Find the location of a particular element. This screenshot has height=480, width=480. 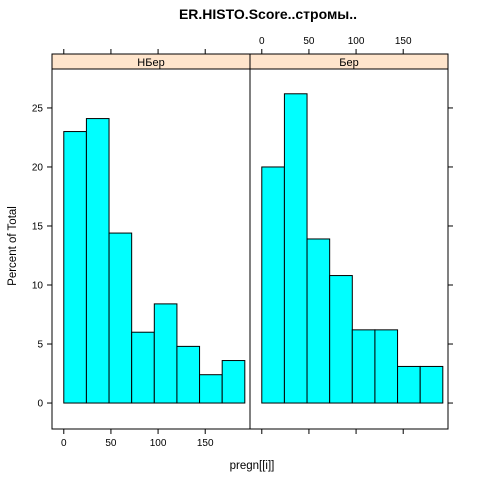

x-axis-label: pregn[[i]] is located at coordinates (252, 466).